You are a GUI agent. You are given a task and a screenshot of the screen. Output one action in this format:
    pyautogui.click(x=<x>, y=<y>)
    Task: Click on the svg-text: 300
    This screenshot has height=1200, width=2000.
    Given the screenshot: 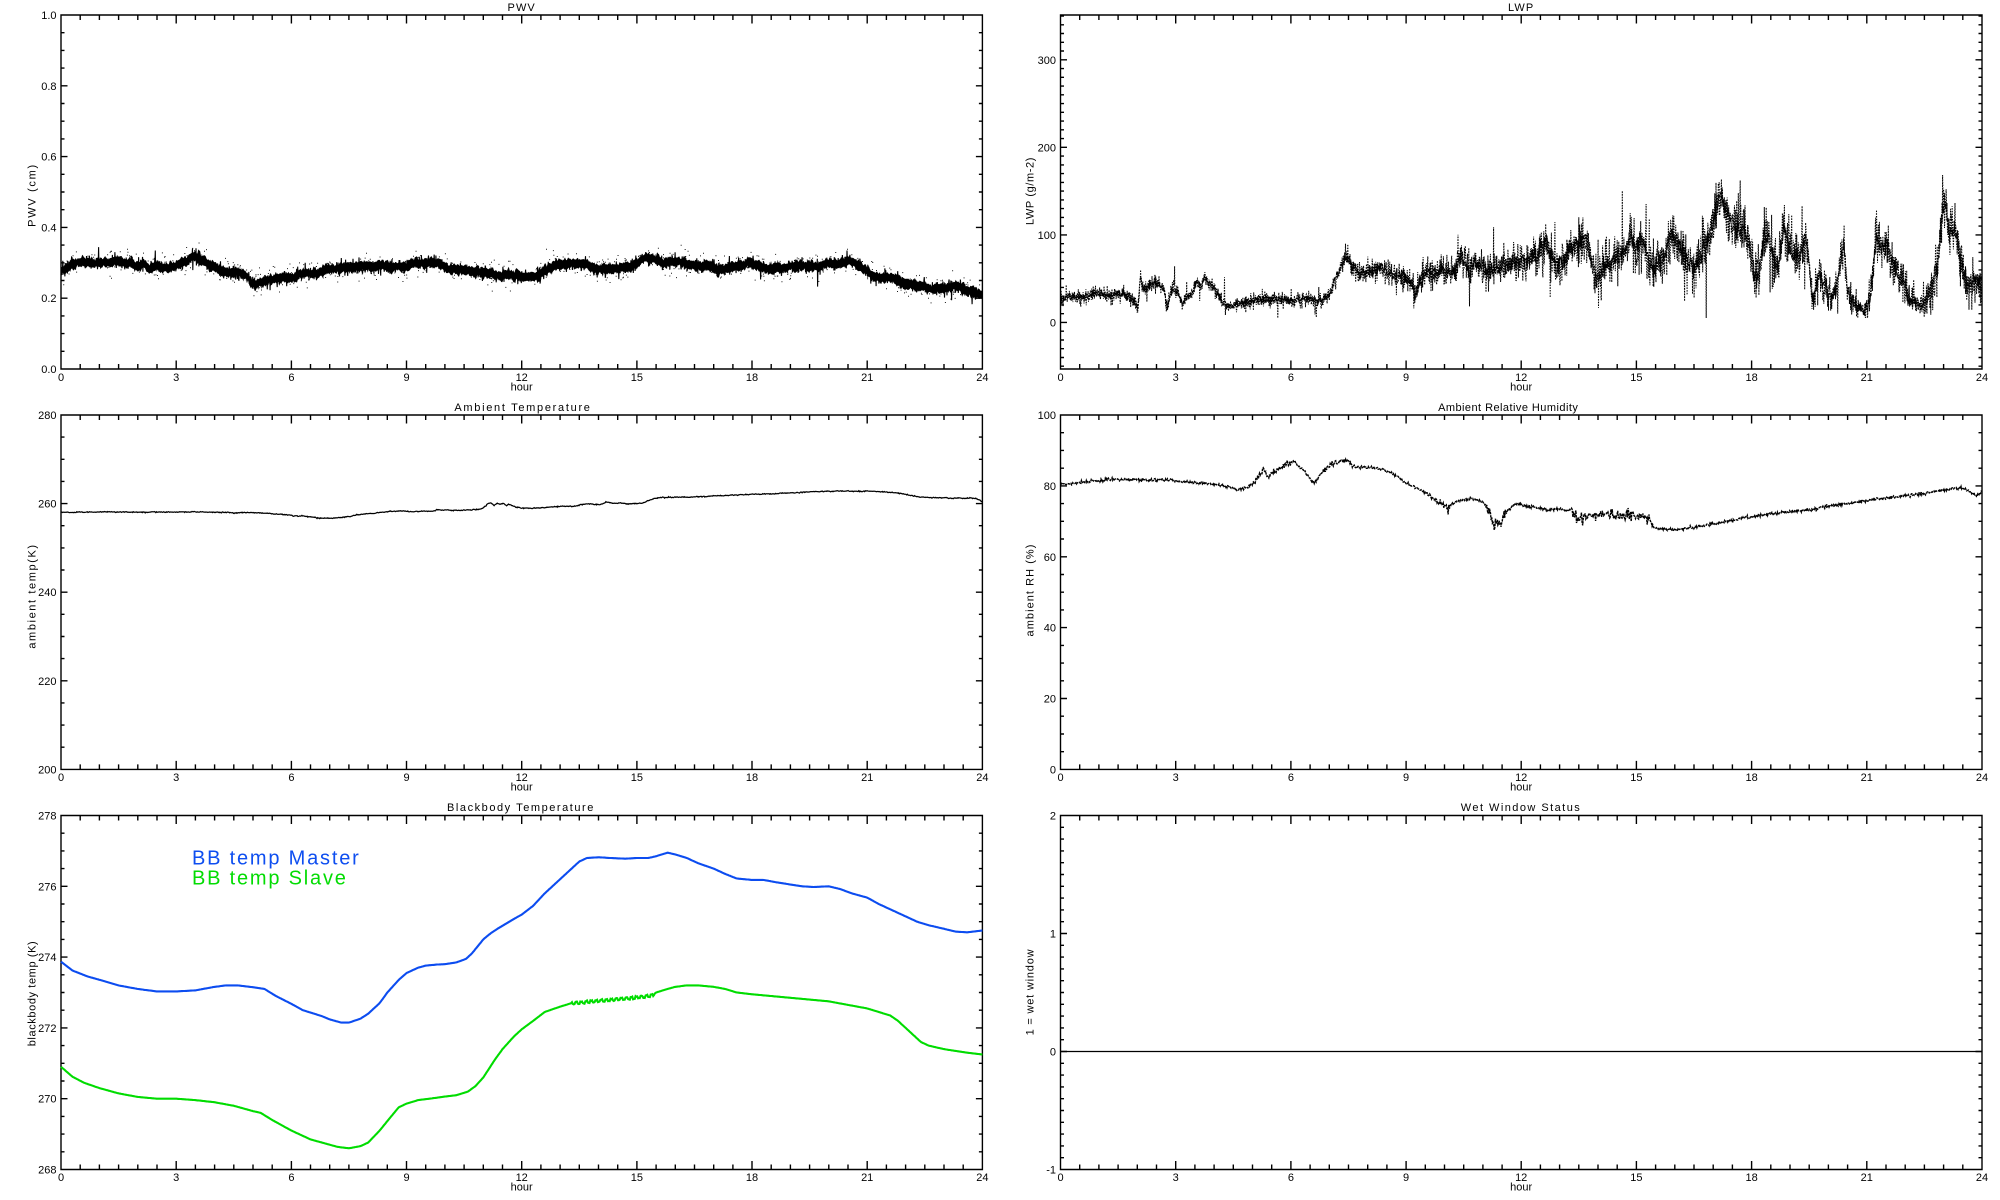 What is the action you would take?
    pyautogui.click(x=1047, y=61)
    